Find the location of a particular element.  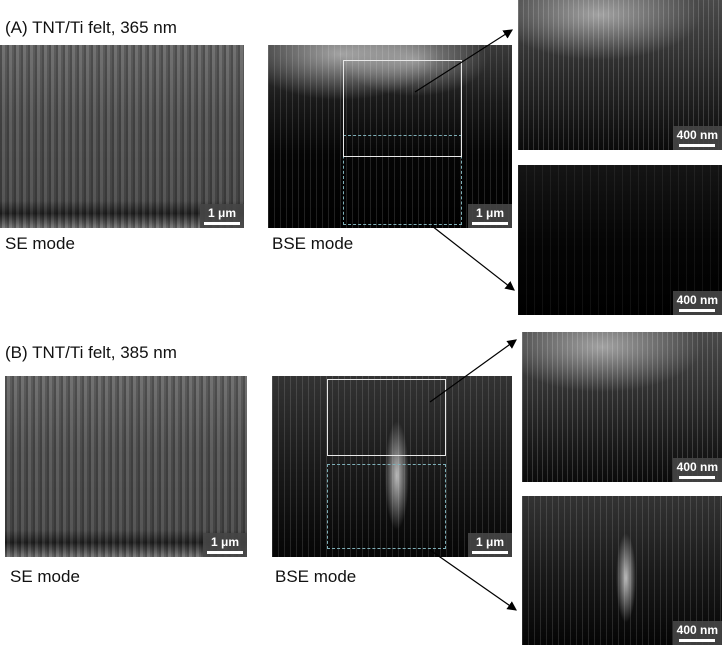

panel-a-title: (A) TNT/Ti felt, 365 nm is located at coordinates (91, 27).